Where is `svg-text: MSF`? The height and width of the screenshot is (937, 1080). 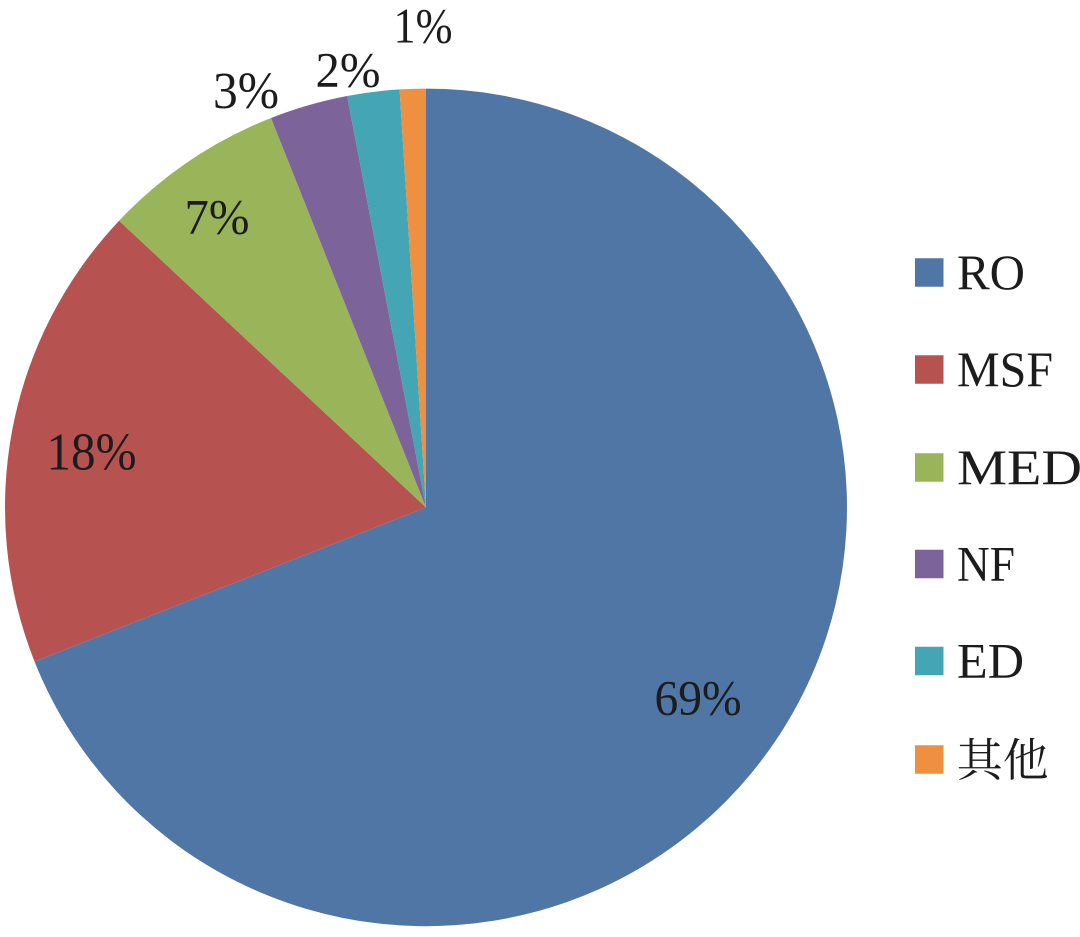
svg-text: MSF is located at coordinates (1005, 369).